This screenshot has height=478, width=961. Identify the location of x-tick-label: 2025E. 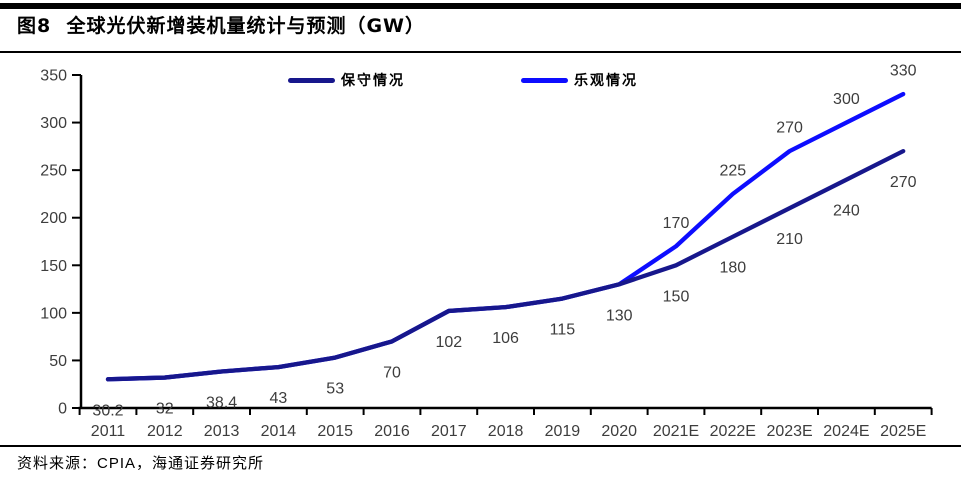
(903, 431).